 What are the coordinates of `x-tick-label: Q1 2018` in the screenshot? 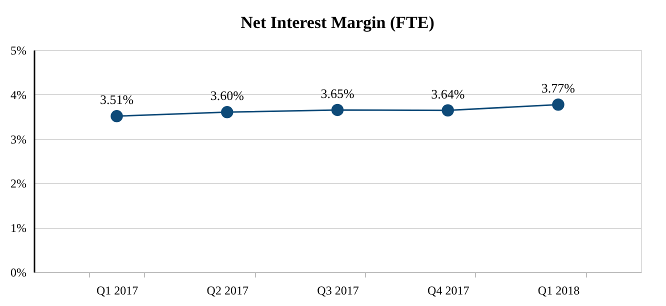 It's located at (559, 291).